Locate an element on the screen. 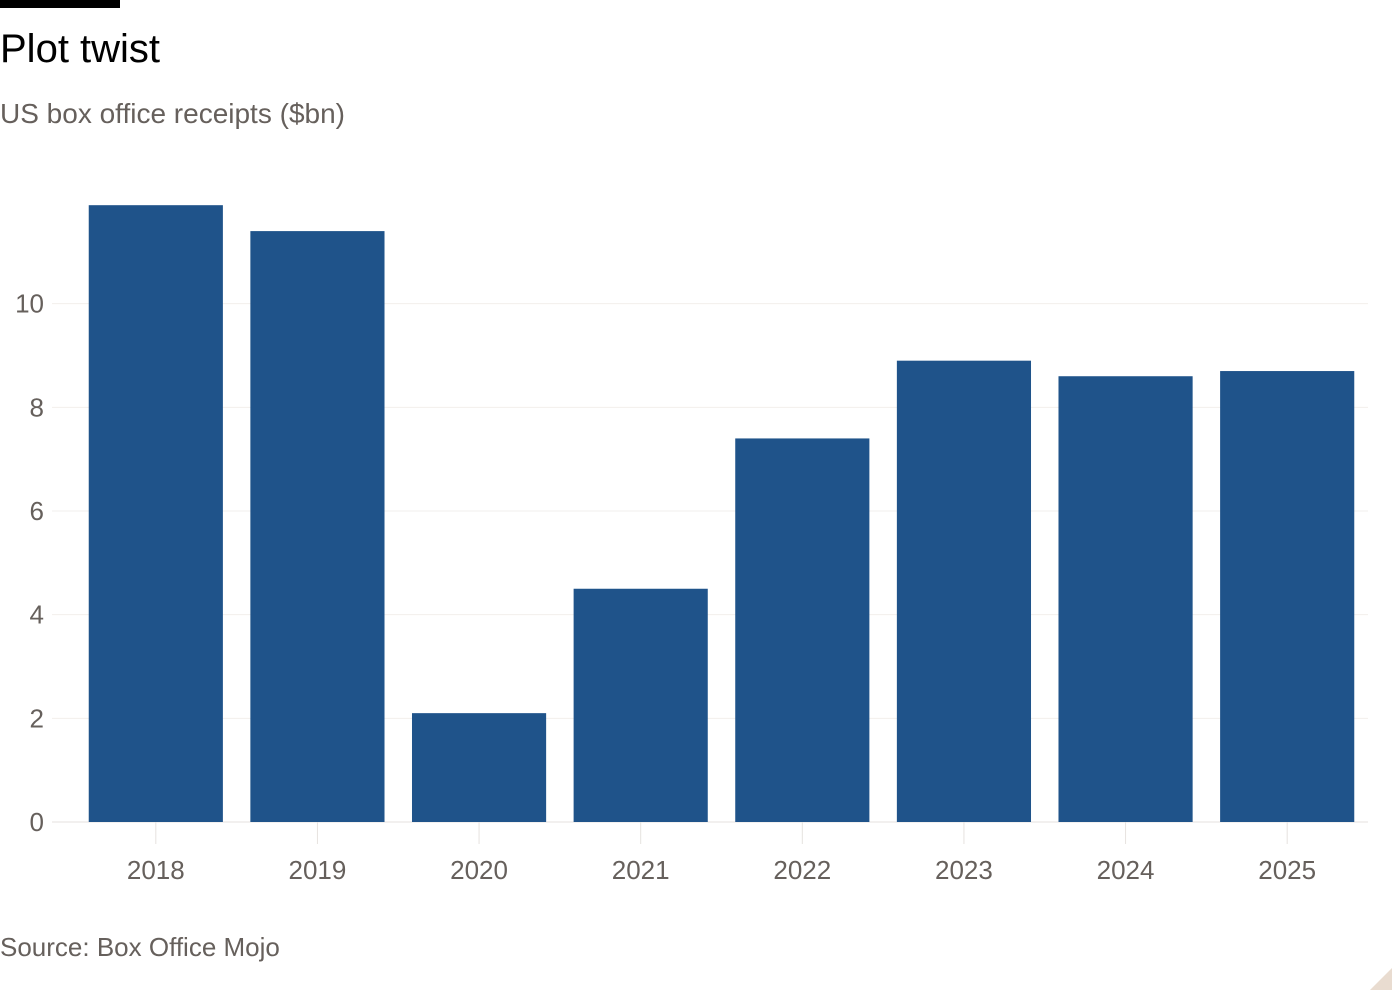 The height and width of the screenshot is (1000, 1400). y-tick-label: 8 is located at coordinates (37, 407).